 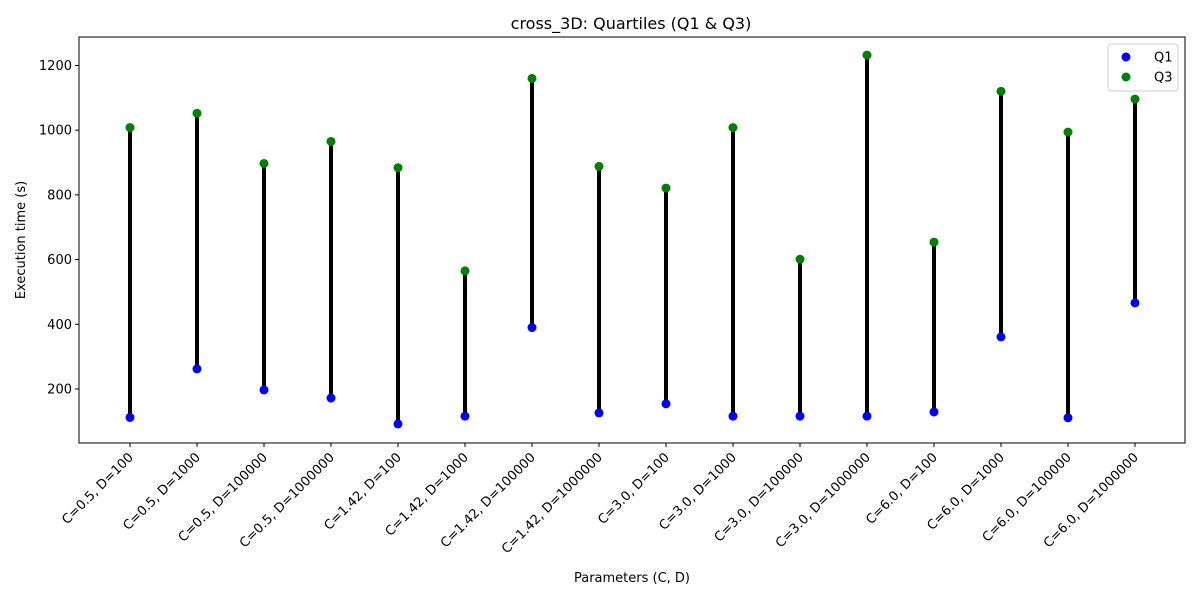 I want to click on y-tick-label: 1200, so click(x=55, y=66).